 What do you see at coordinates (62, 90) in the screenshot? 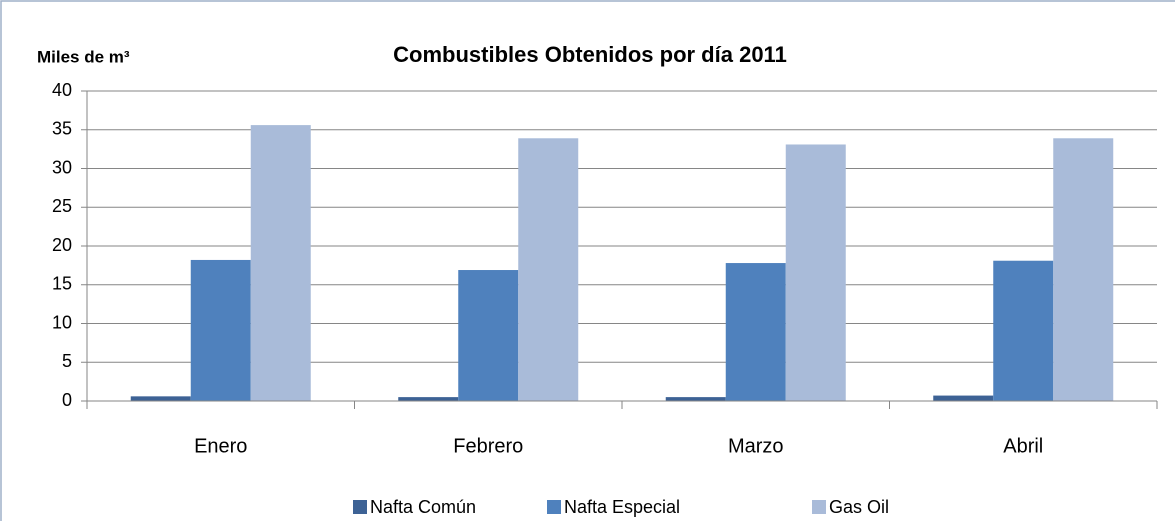
I see `y-tick-label: 40` at bounding box center [62, 90].